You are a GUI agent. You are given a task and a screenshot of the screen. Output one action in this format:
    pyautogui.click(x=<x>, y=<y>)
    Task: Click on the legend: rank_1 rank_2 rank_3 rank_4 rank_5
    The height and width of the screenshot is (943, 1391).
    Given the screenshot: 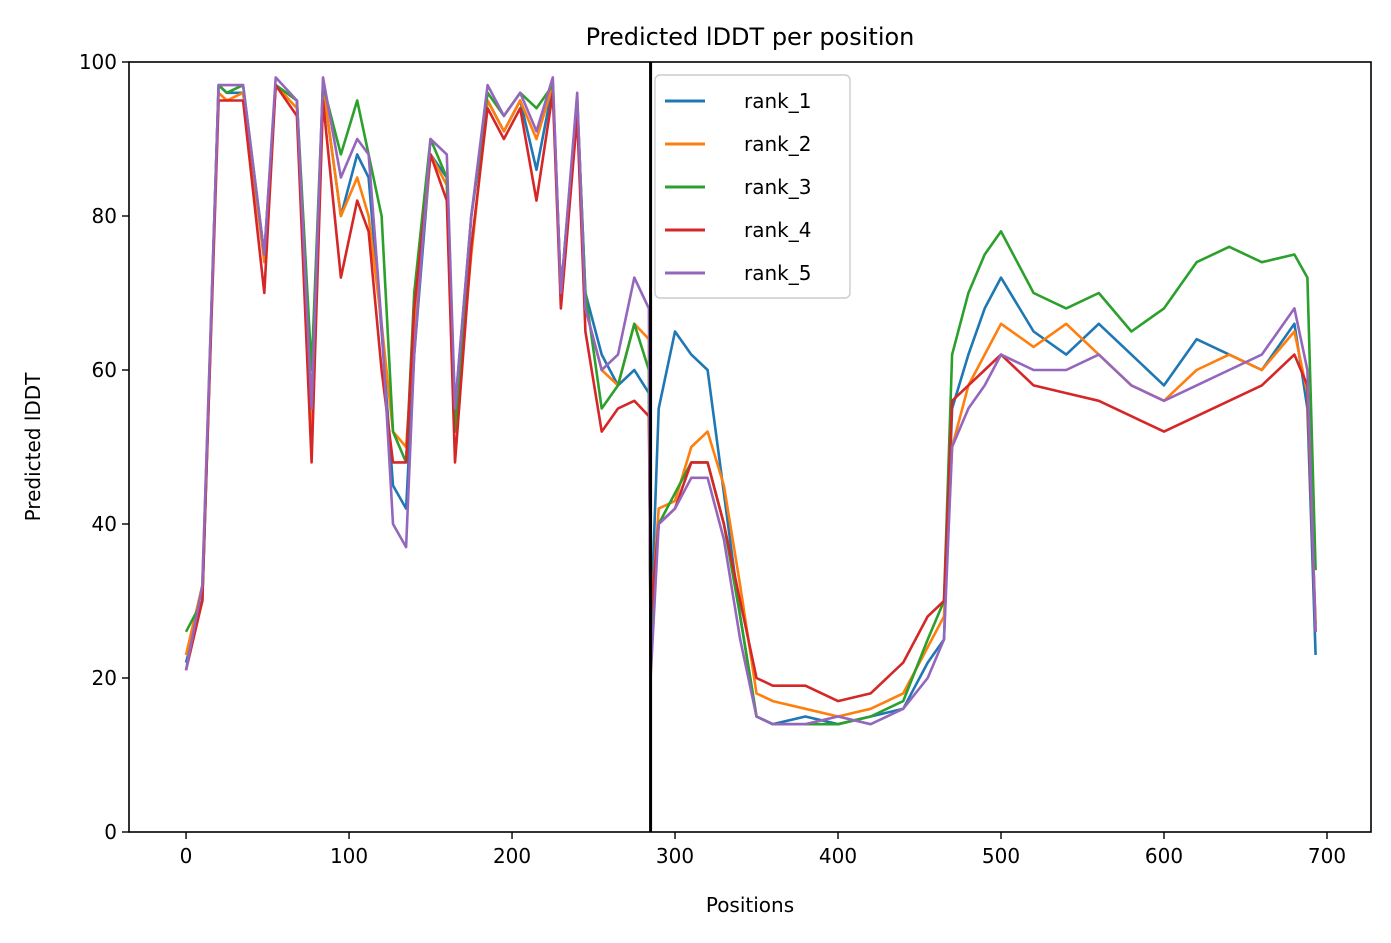 What is the action you would take?
    pyautogui.click(x=752, y=186)
    